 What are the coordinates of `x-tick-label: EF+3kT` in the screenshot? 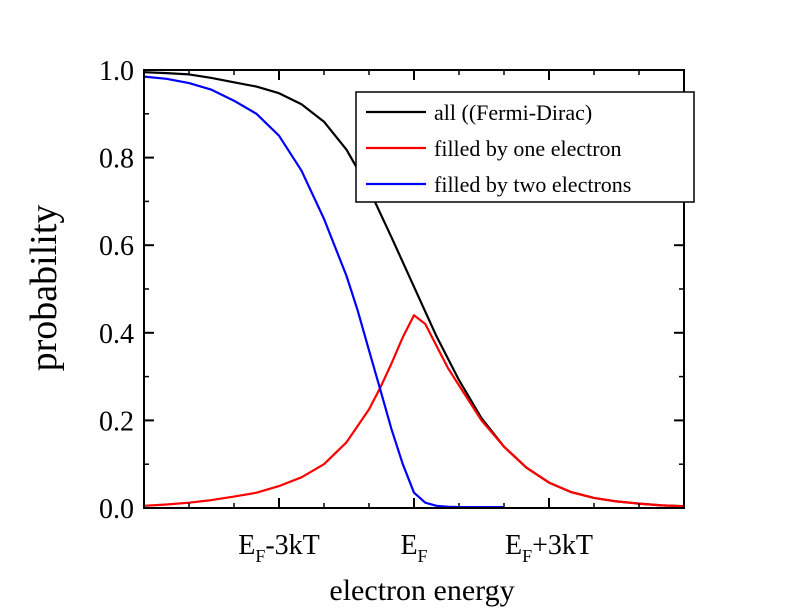 It's located at (549, 548).